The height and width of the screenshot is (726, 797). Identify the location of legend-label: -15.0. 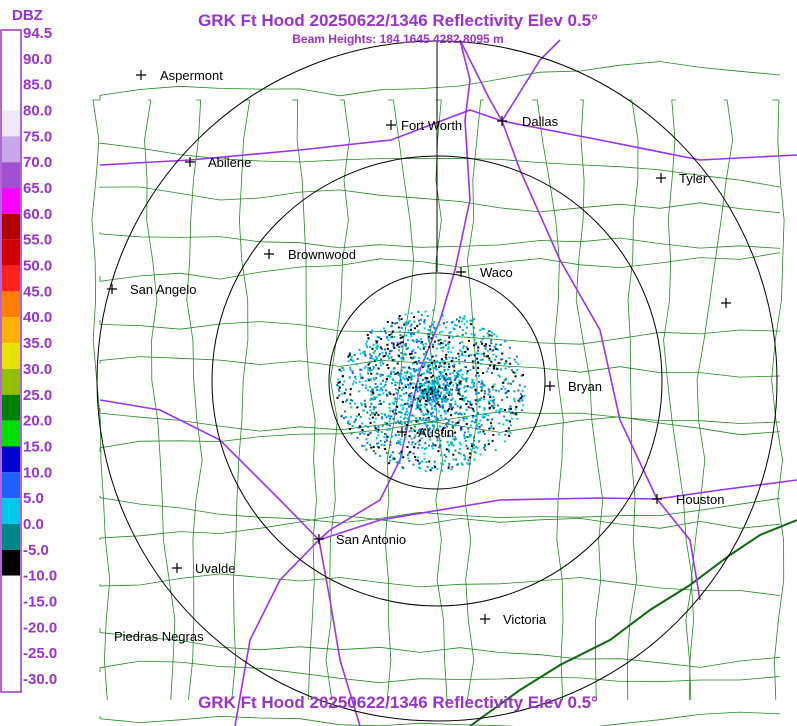
(40, 601).